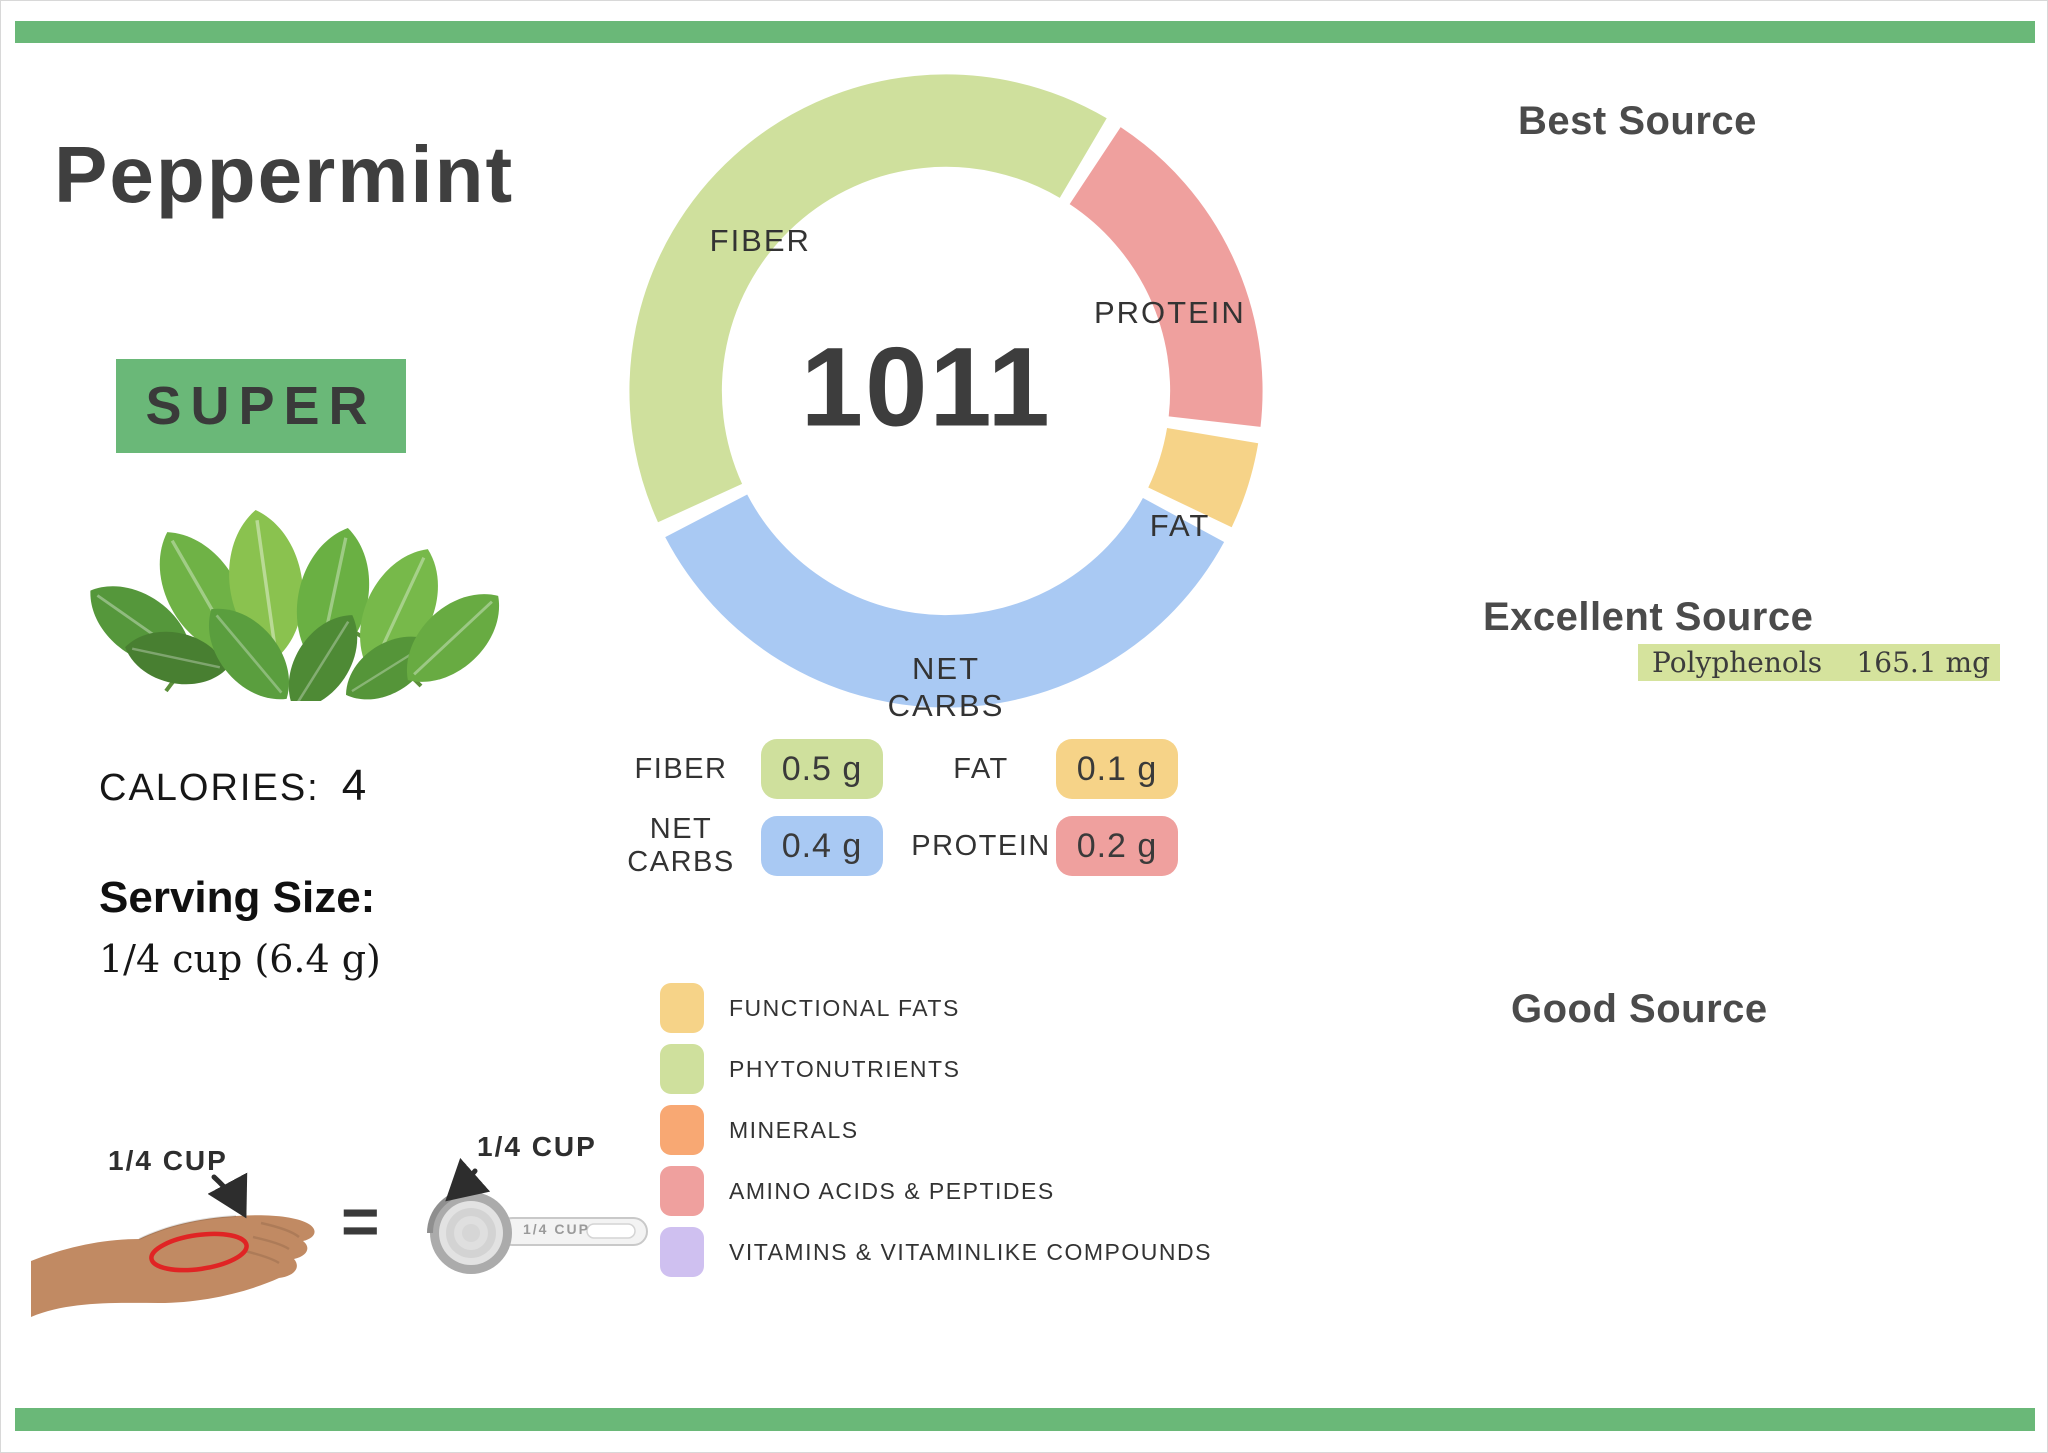 The height and width of the screenshot is (1453, 2048). What do you see at coordinates (936, 1069) in the screenshot?
I see `legend-item-phytonutrients: PHYTONUTRIENTS` at bounding box center [936, 1069].